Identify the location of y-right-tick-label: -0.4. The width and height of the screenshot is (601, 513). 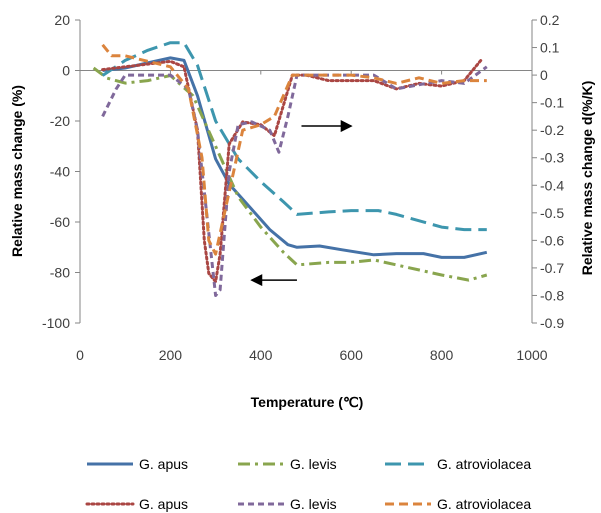
(552, 185).